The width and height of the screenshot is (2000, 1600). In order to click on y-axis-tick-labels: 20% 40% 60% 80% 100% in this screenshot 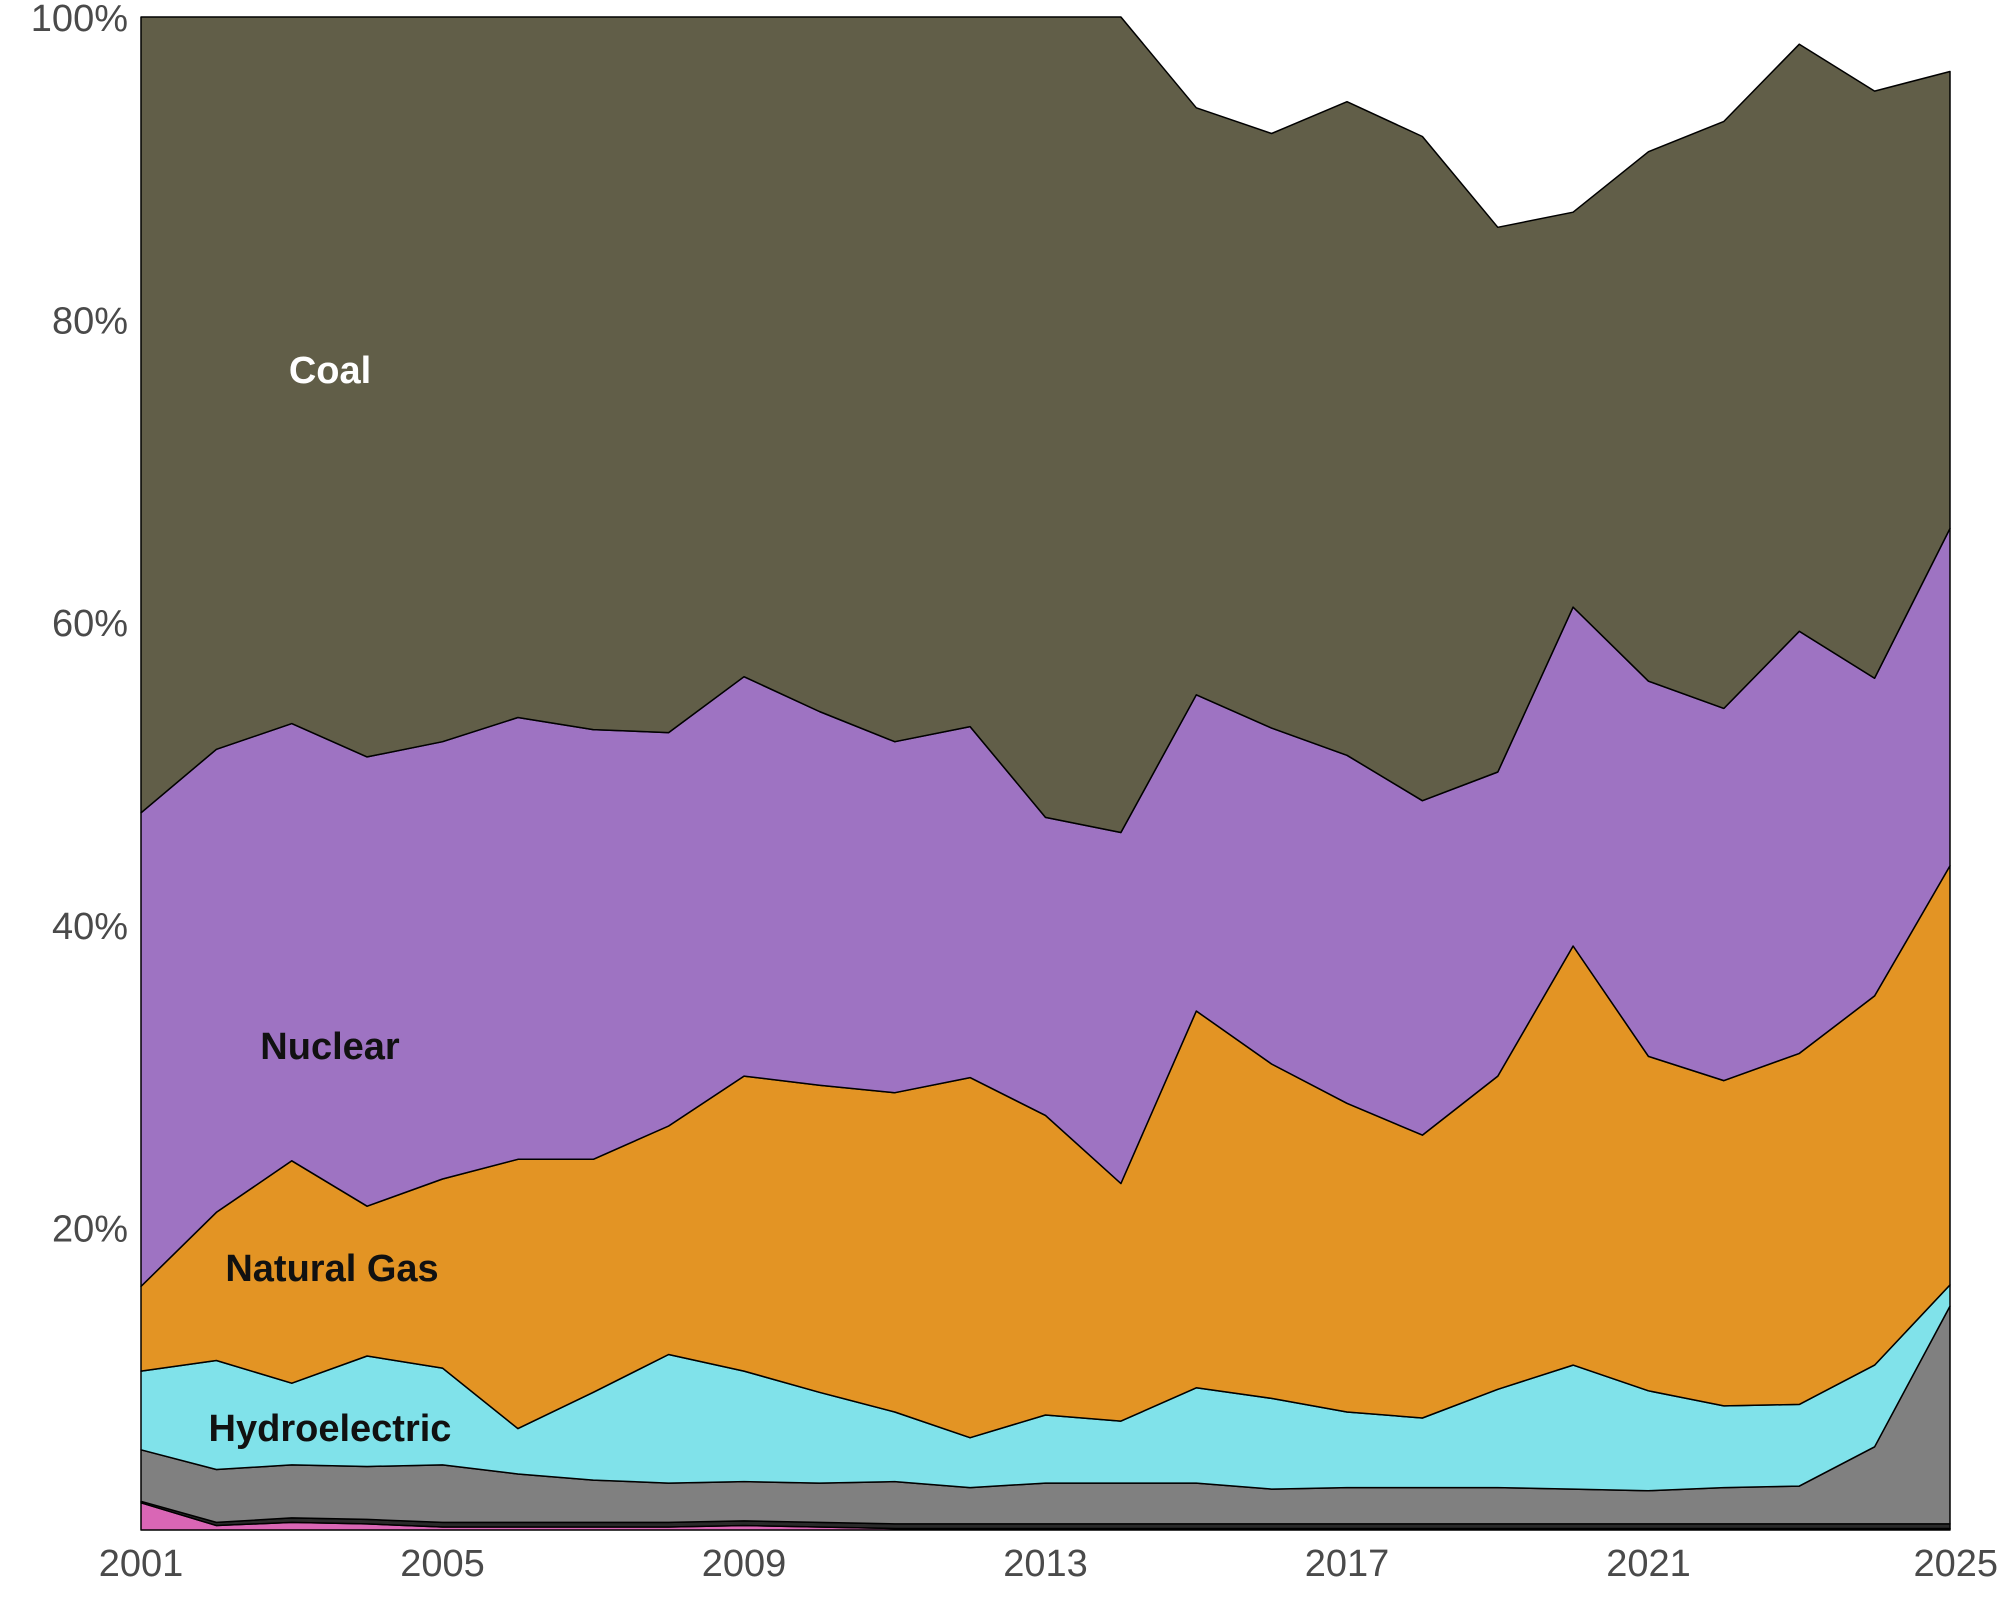, I will do `click(79, 625)`.